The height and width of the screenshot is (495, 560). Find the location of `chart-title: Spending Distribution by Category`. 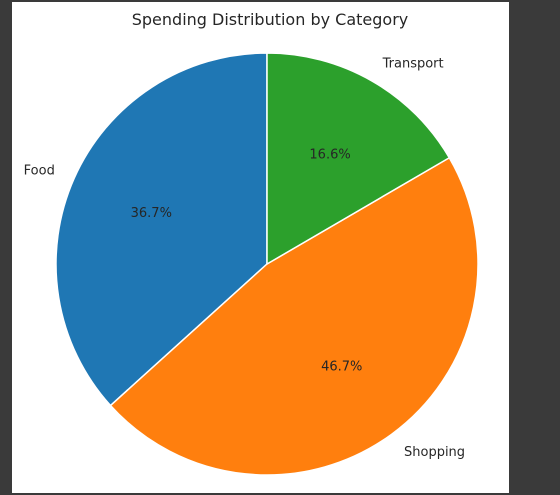

chart-title: Spending Distribution by Category is located at coordinates (270, 19).